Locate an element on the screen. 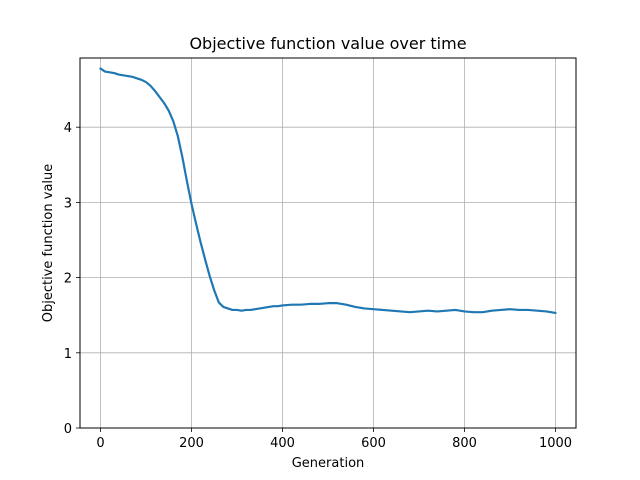 This screenshot has height=480, width=640. x-tick-label: 1000 is located at coordinates (555, 443).